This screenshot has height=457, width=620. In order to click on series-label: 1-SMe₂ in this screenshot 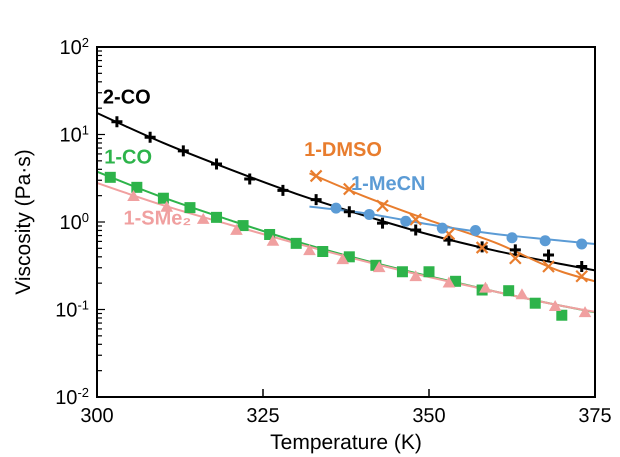, I will do `click(158, 219)`.